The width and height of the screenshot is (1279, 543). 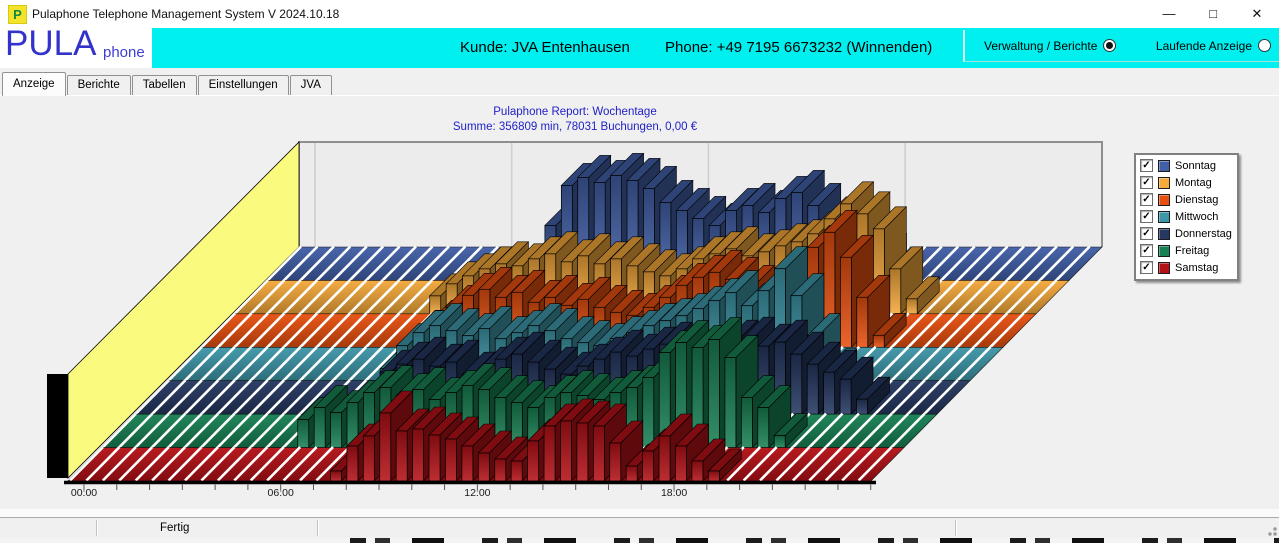 What do you see at coordinates (639, 513) in the screenshot?
I see `content-bottom-strip` at bounding box center [639, 513].